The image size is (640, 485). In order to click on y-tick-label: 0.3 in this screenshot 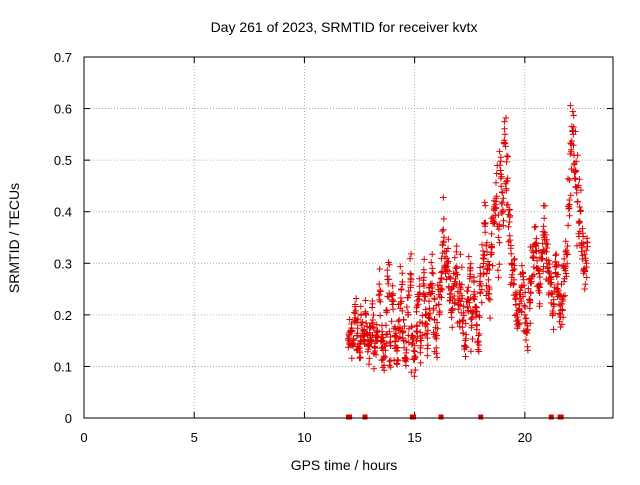, I will do `click(63, 263)`.